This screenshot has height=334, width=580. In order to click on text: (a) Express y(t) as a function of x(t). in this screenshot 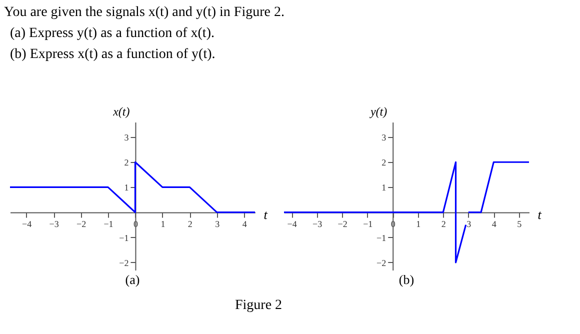, I will do `click(112, 34)`.